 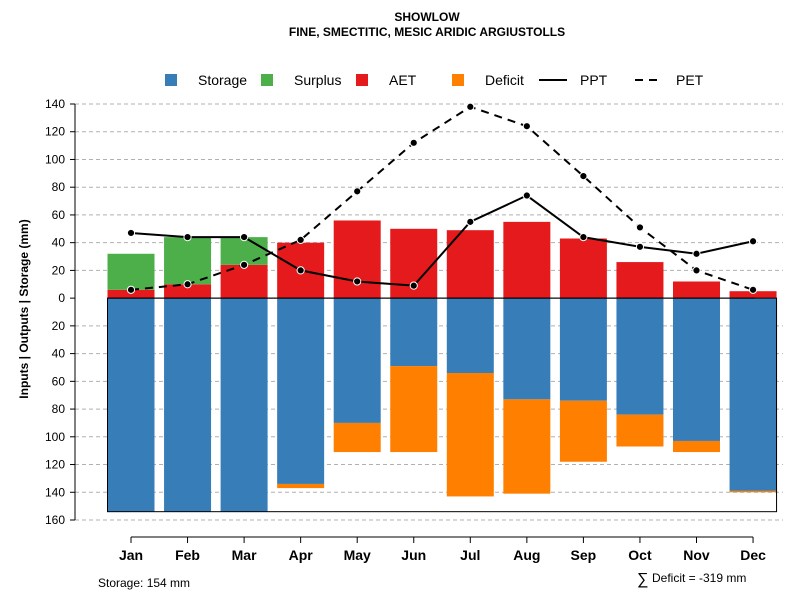 I want to click on legend: Storage Surplus AET Deficit PPT PET, so click(x=434, y=80).